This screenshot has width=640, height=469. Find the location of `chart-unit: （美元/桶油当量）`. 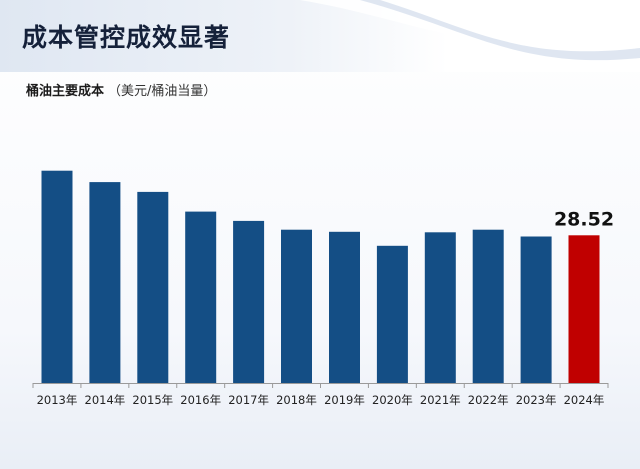

chart-unit: （美元/桶油当量） is located at coordinates (162, 91).